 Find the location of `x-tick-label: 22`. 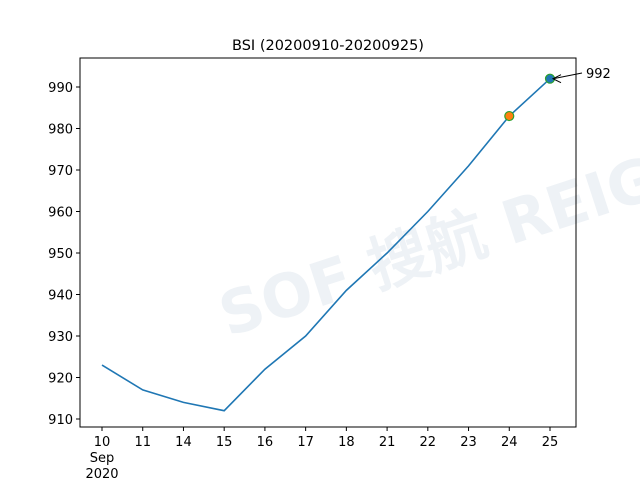

x-tick-label: 22 is located at coordinates (428, 442).